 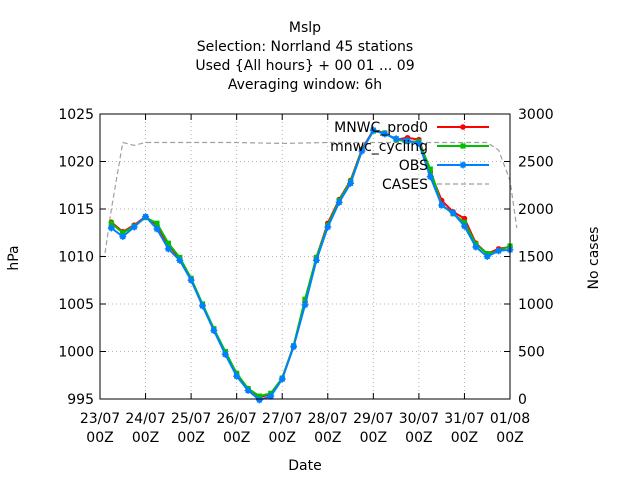 What do you see at coordinates (304, 466) in the screenshot?
I see `x-axis-label: Date` at bounding box center [304, 466].